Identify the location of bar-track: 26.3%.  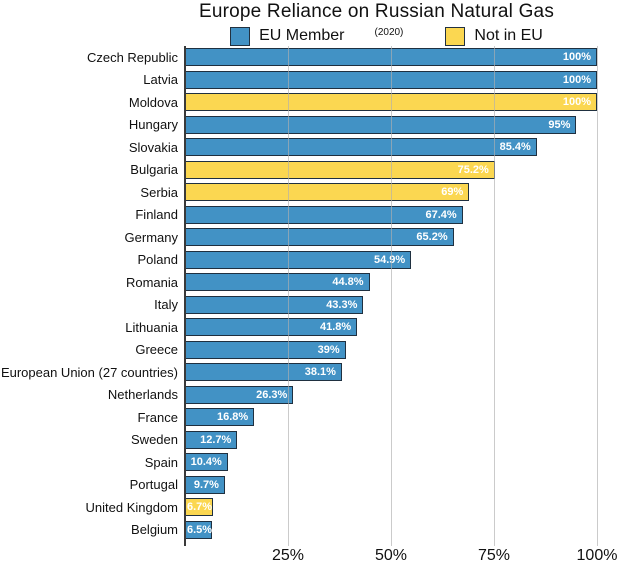
(391, 394).